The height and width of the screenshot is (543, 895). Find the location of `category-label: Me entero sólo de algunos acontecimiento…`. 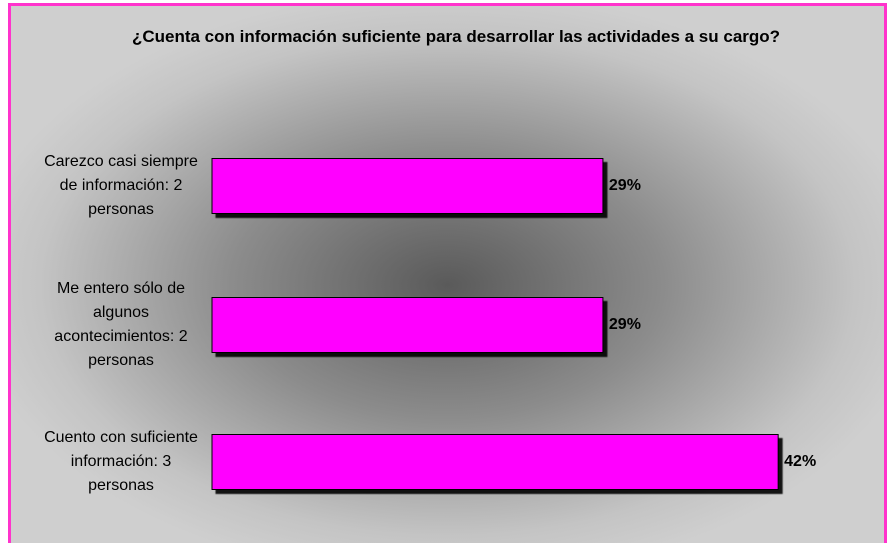

category-label: Me entero sólo de algunos acontecimiento… is located at coordinates (121, 324).